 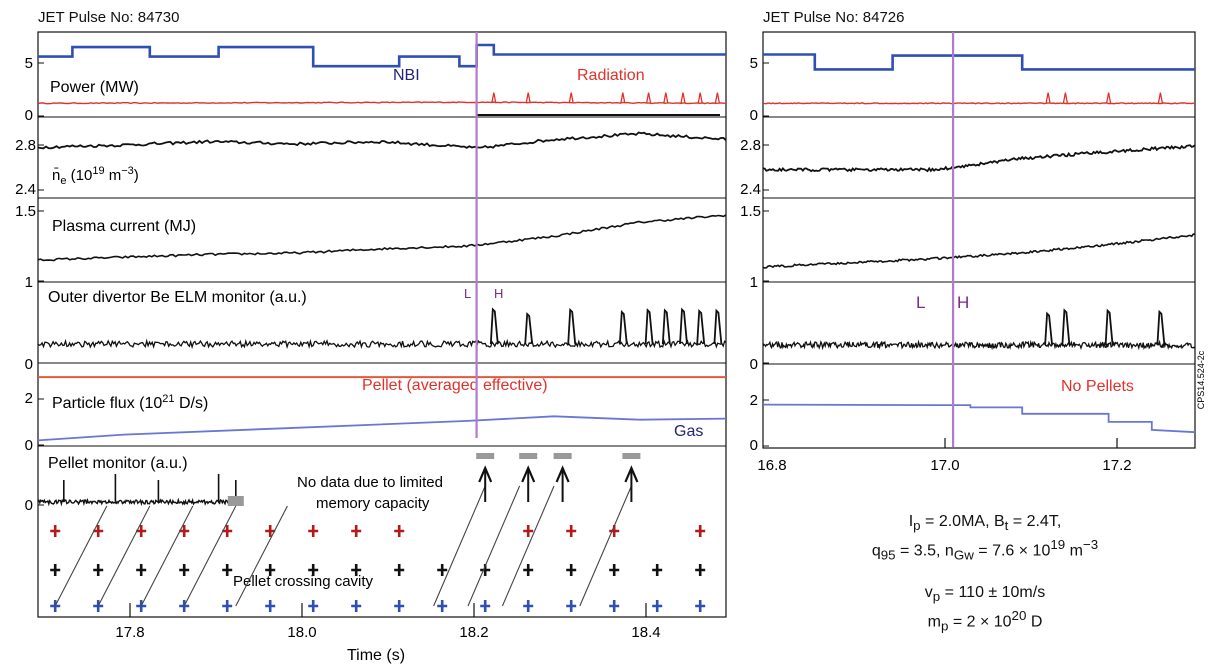 I want to click on elm-baseline-trace, so click(x=979, y=345).